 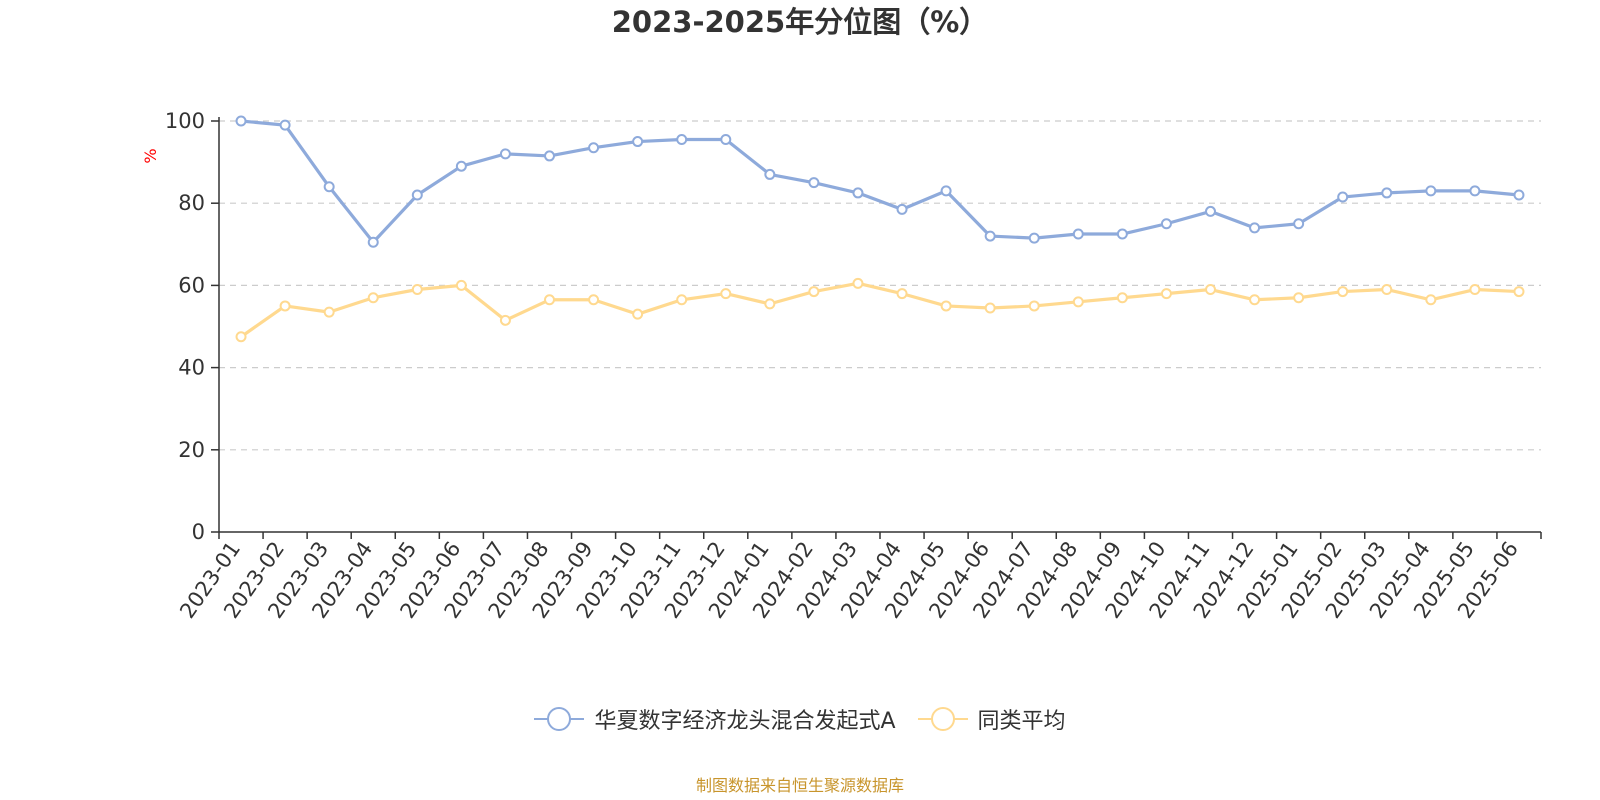 What do you see at coordinates (191, 285) in the screenshot?
I see `y-tick-label: 60` at bounding box center [191, 285].